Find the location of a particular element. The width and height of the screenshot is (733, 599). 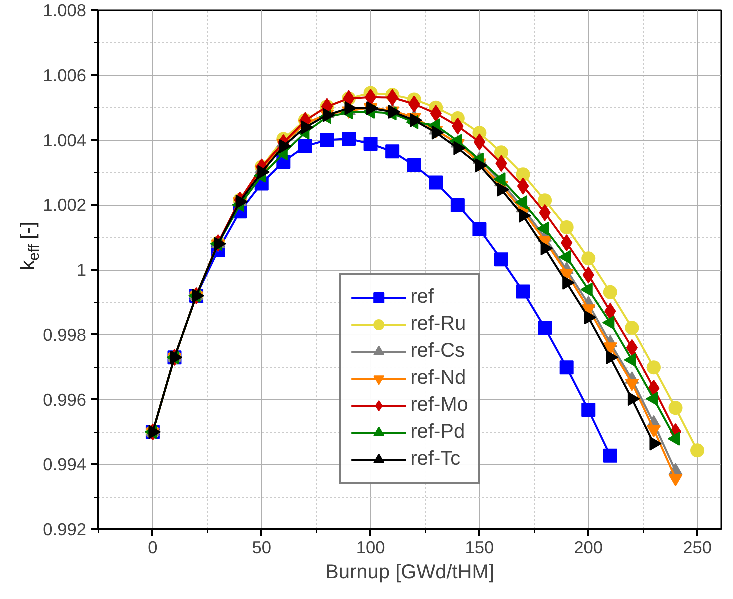

y-tick-label: 1.002 is located at coordinates (65, 205).